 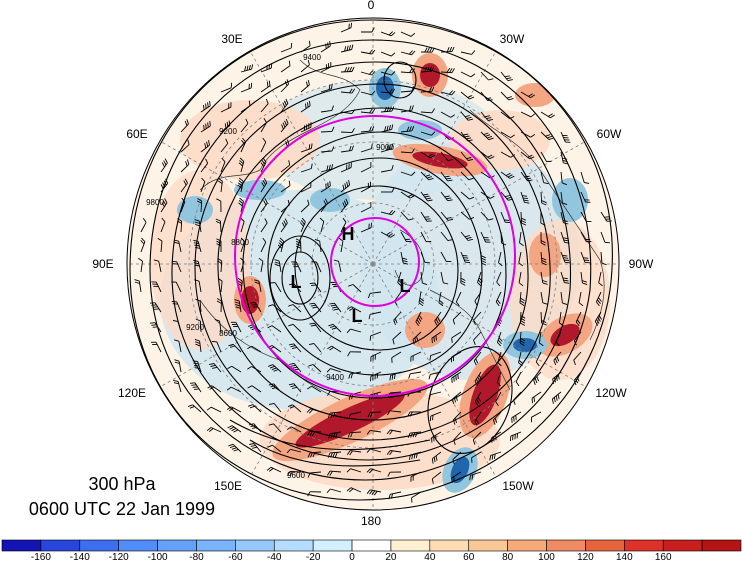 What do you see at coordinates (425, 330) in the screenshot?
I see `field-patch` at bounding box center [425, 330].